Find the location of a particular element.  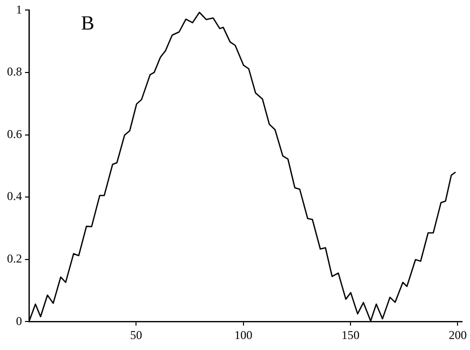

x-tick-label: 100 is located at coordinates (243, 335).